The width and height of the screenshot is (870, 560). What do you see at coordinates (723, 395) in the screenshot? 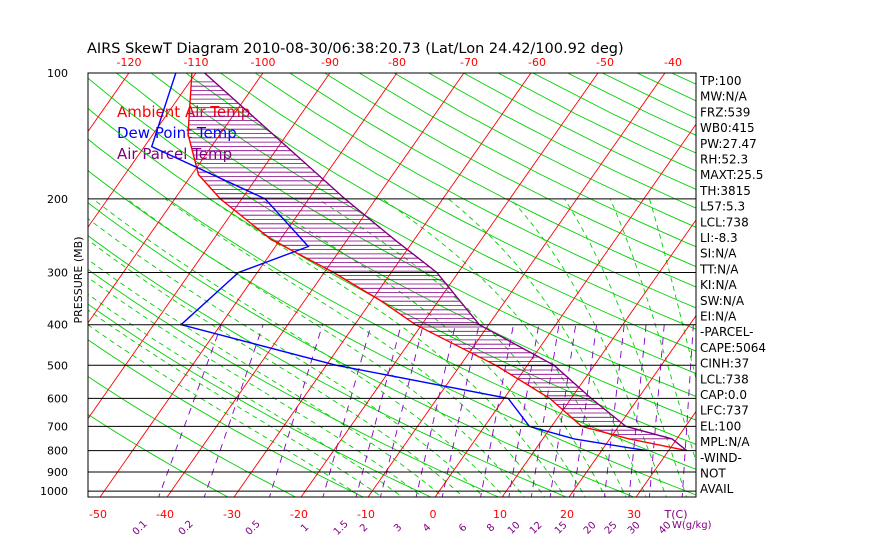
I see `sounding-index-label: CAP:0.0` at bounding box center [723, 395].